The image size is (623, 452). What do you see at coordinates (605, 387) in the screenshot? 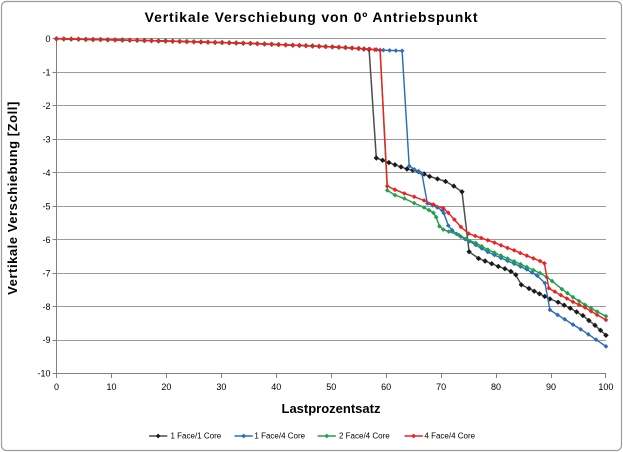
I see `svg-text: 100` at bounding box center [605, 387].